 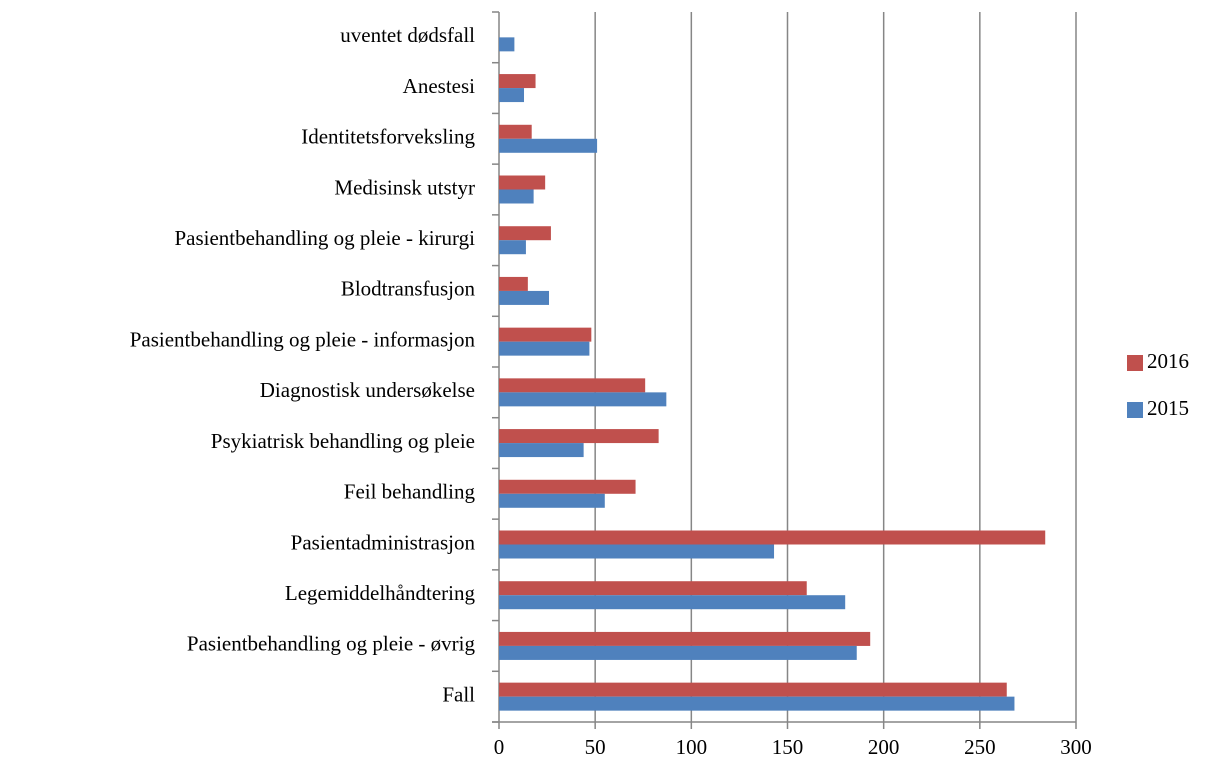 I want to click on x-tick-label: 150, so click(x=788, y=747).